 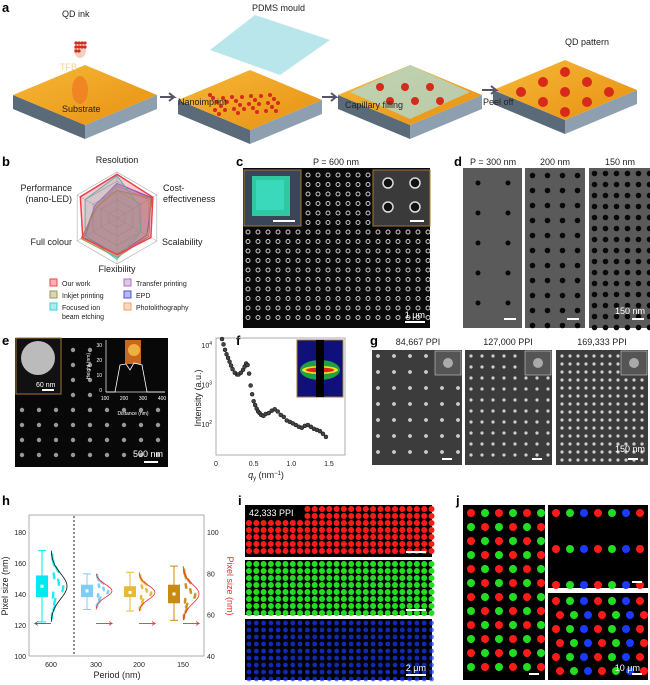 What do you see at coordinates (135, 377) in the screenshot?
I see `height-profile` at bounding box center [135, 377].